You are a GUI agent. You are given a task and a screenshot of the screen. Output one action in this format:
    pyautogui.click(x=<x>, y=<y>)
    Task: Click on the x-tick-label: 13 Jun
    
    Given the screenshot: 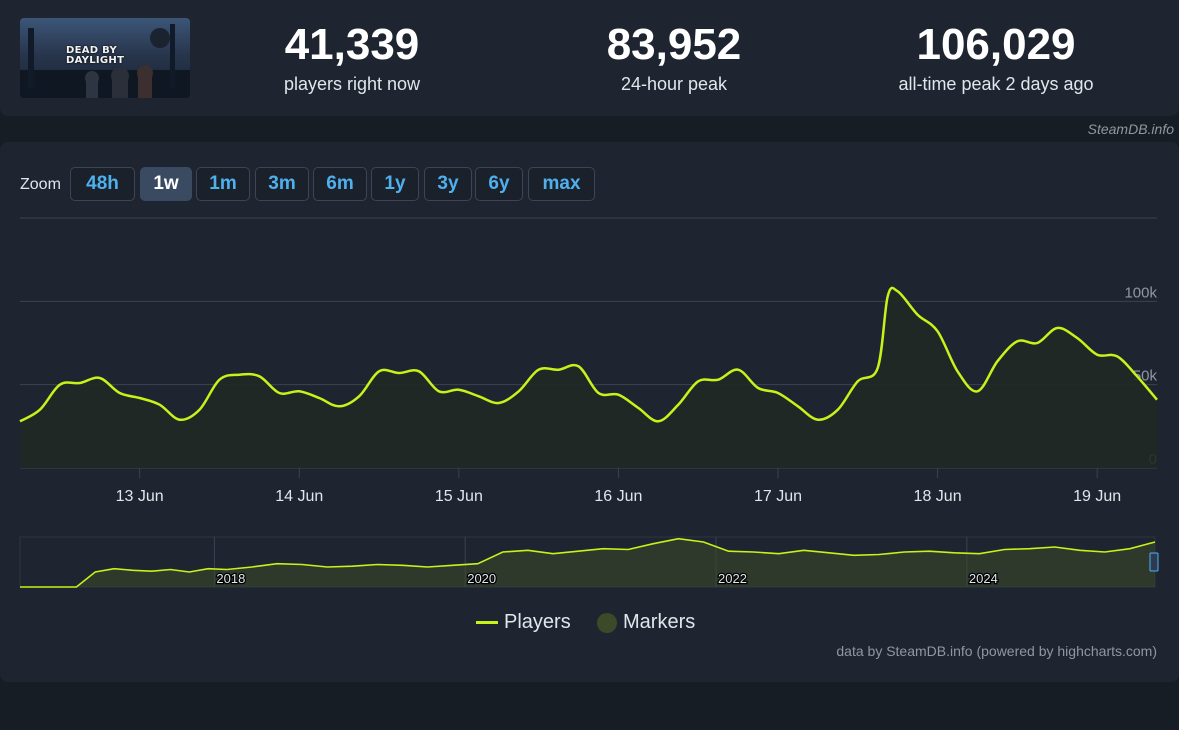 What is the action you would take?
    pyautogui.click(x=140, y=496)
    